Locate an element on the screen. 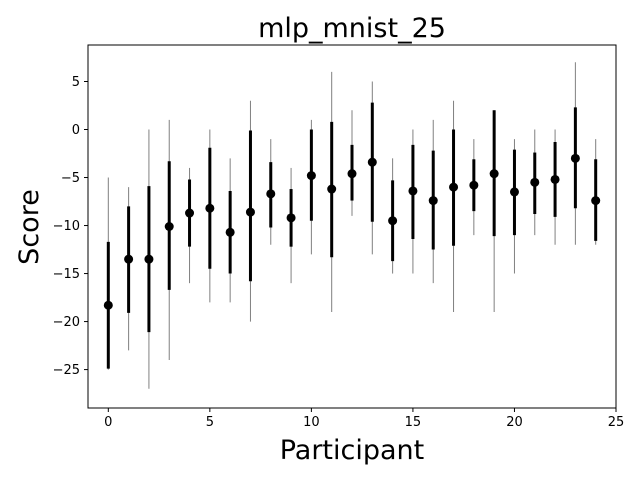 Image resolution: width=640 pixels, height=480 pixels. y-tick-label-2: −15 is located at coordinates (66, 274).